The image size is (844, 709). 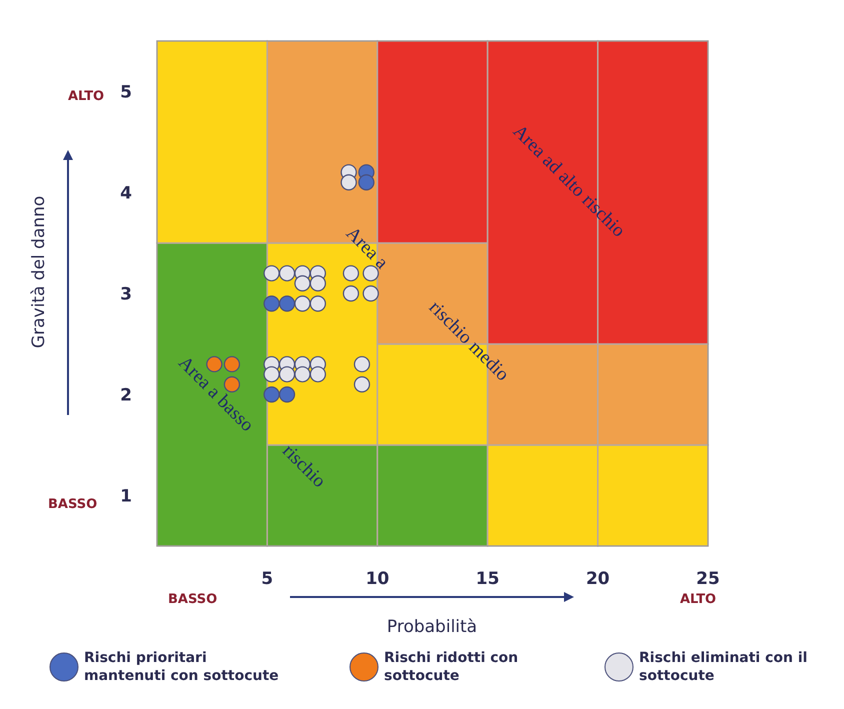 What do you see at coordinates (708, 579) in the screenshot?
I see `x-tick-label: 25` at bounding box center [708, 579].